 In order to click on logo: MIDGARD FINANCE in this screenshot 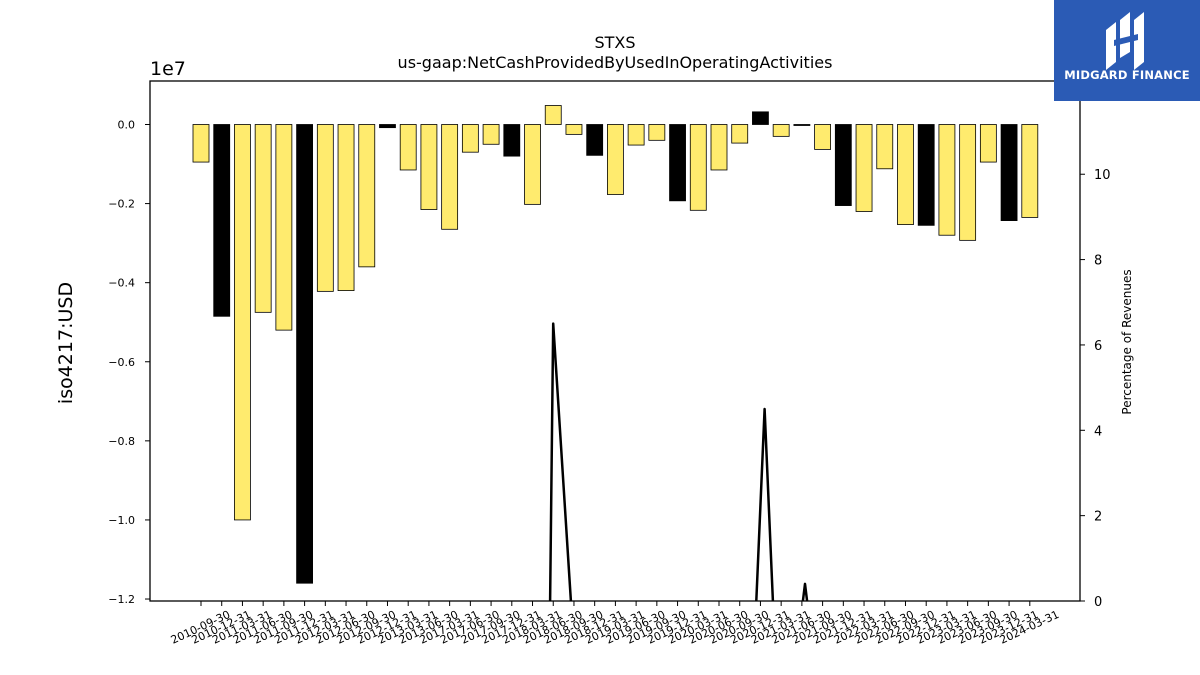, I will do `click(1127, 50)`.